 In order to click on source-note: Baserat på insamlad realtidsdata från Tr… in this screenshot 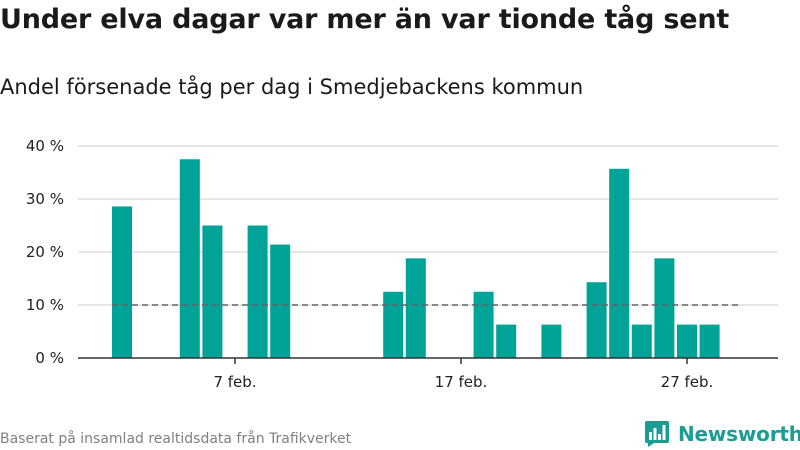, I will do `click(176, 439)`.